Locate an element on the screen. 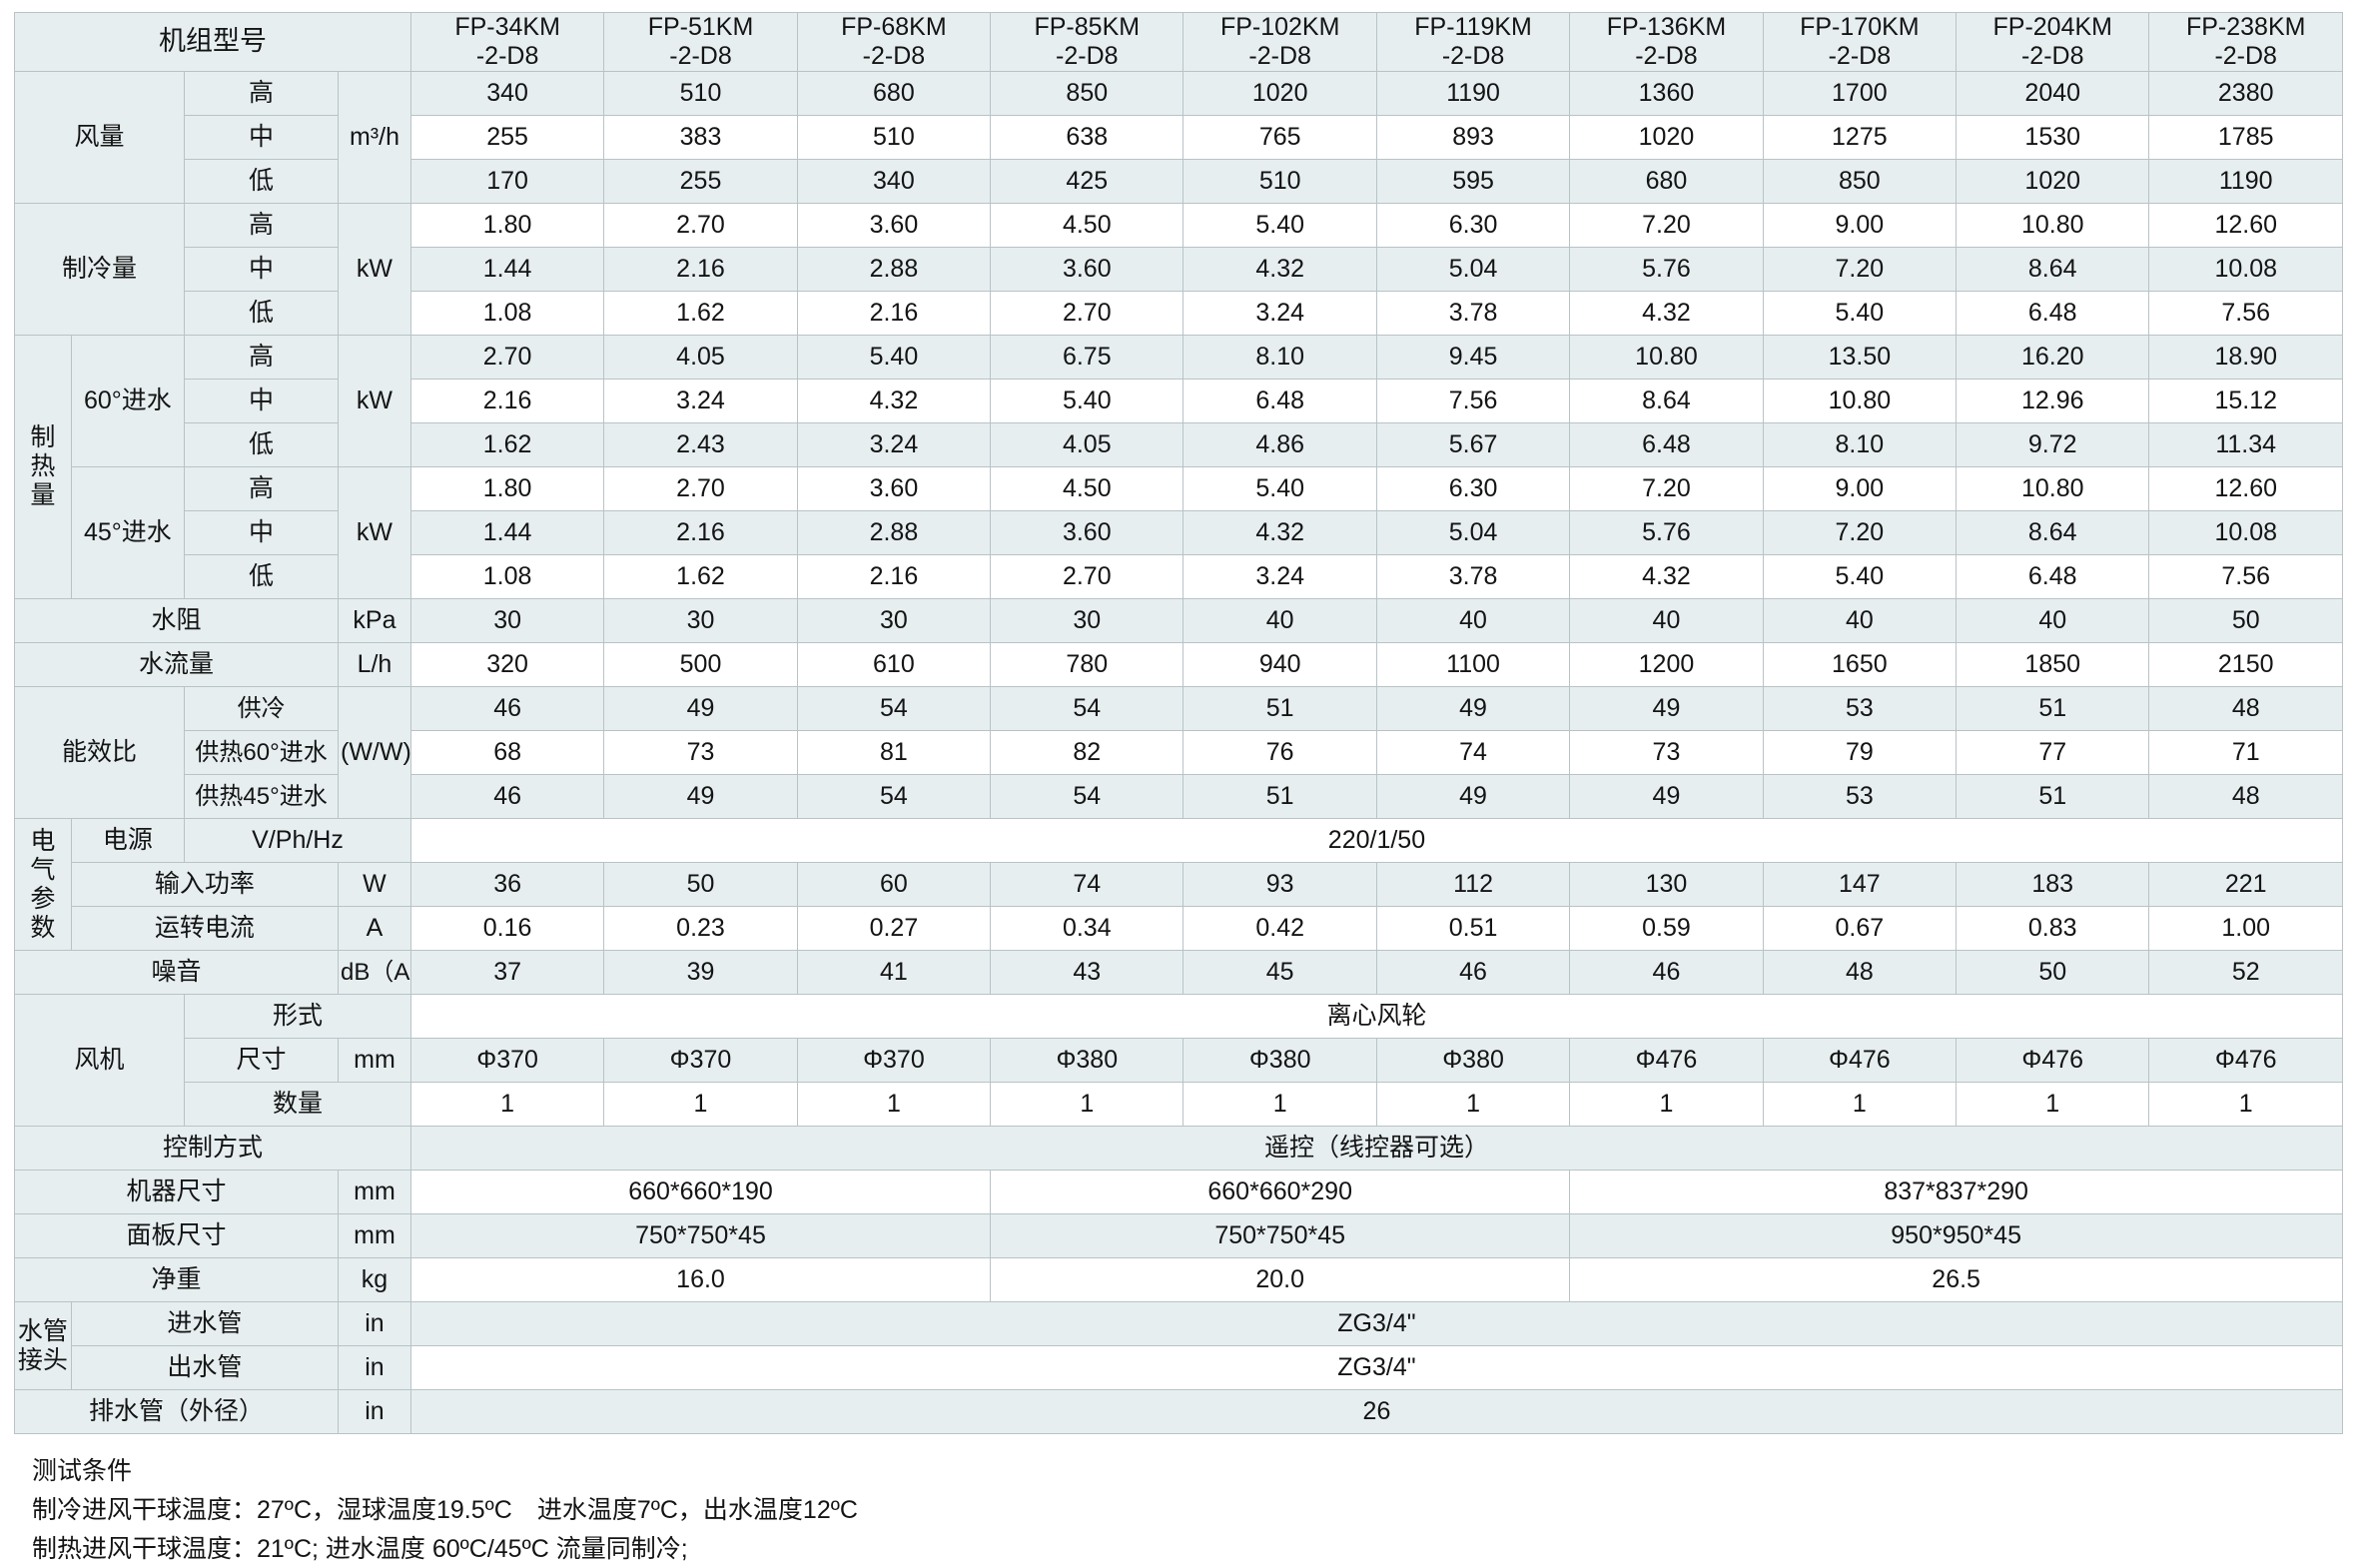 Image resolution: width=2357 pixels, height=1568 pixels. cell: 2.16 is located at coordinates (894, 314).